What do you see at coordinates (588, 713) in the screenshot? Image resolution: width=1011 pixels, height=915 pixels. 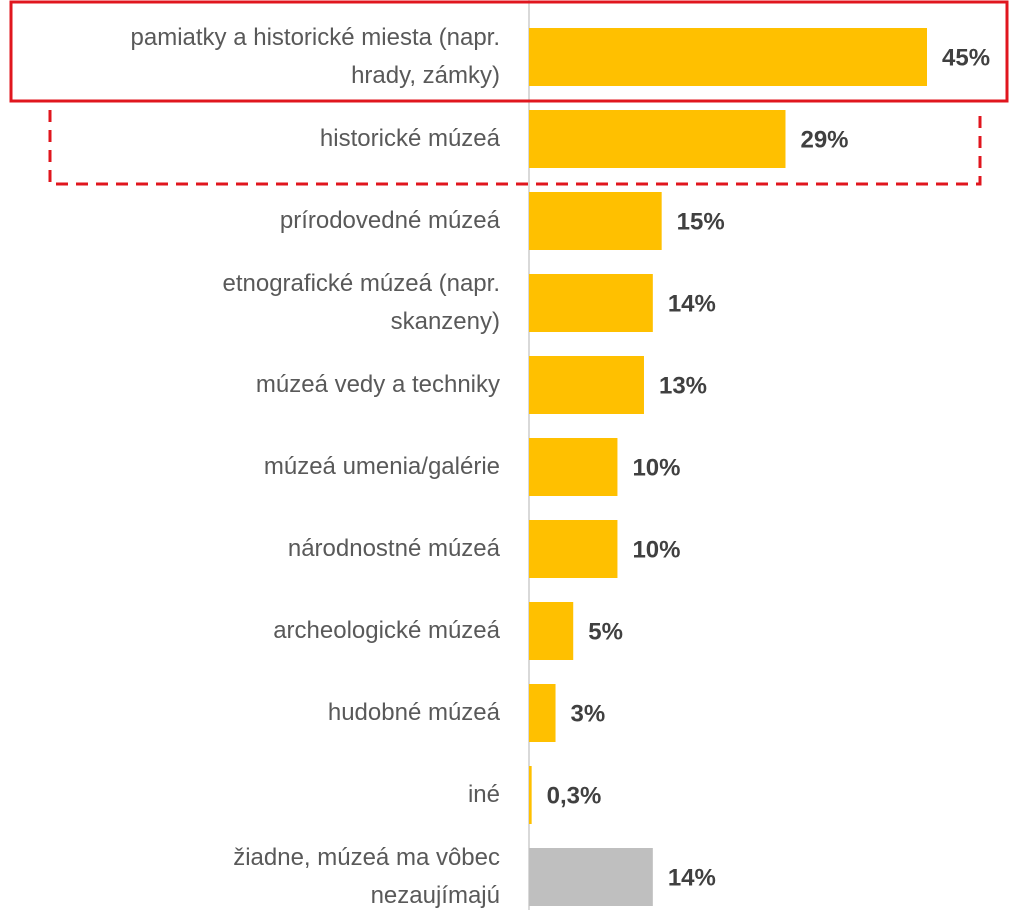 I see `value-label: 3%` at bounding box center [588, 713].